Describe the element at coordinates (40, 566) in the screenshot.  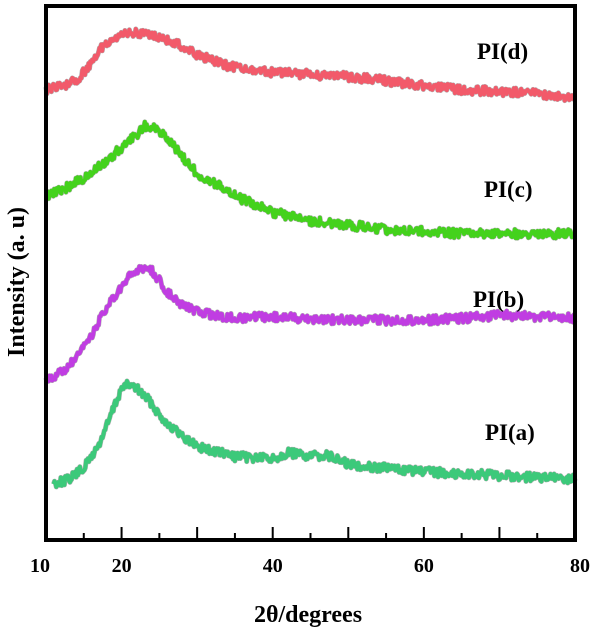
I see `x-tick-label: 10` at that location.